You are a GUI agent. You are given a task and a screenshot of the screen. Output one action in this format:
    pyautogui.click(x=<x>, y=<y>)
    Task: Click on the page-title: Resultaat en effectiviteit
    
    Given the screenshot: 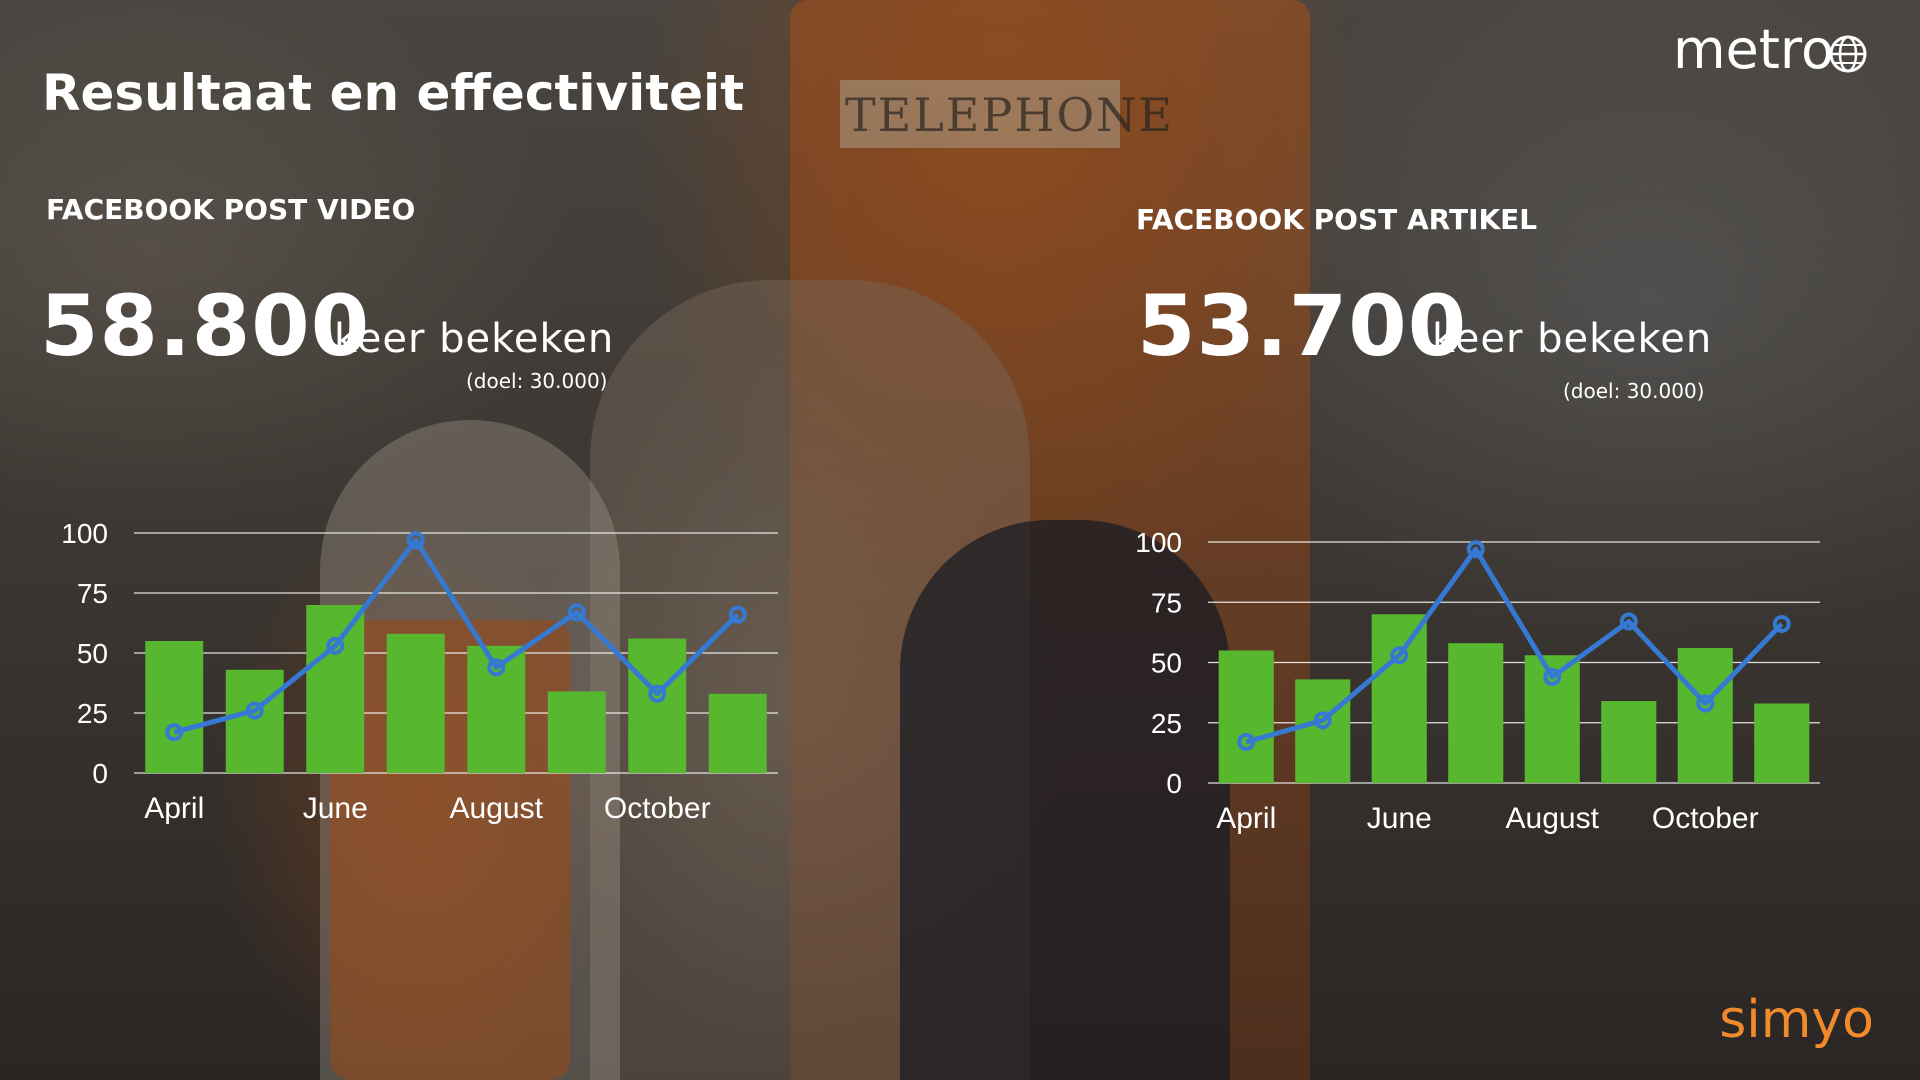 What is the action you would take?
    pyautogui.click(x=393, y=93)
    